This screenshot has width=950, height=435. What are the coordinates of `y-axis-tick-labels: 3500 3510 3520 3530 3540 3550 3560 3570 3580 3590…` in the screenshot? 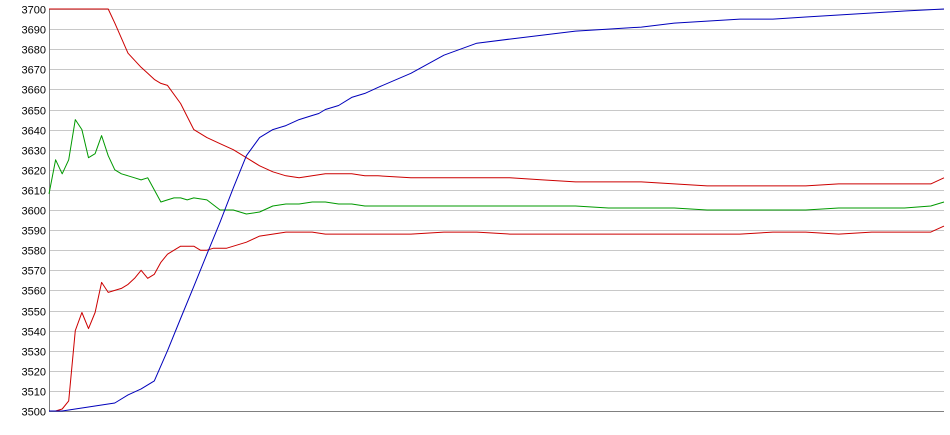 It's located at (34, 212).